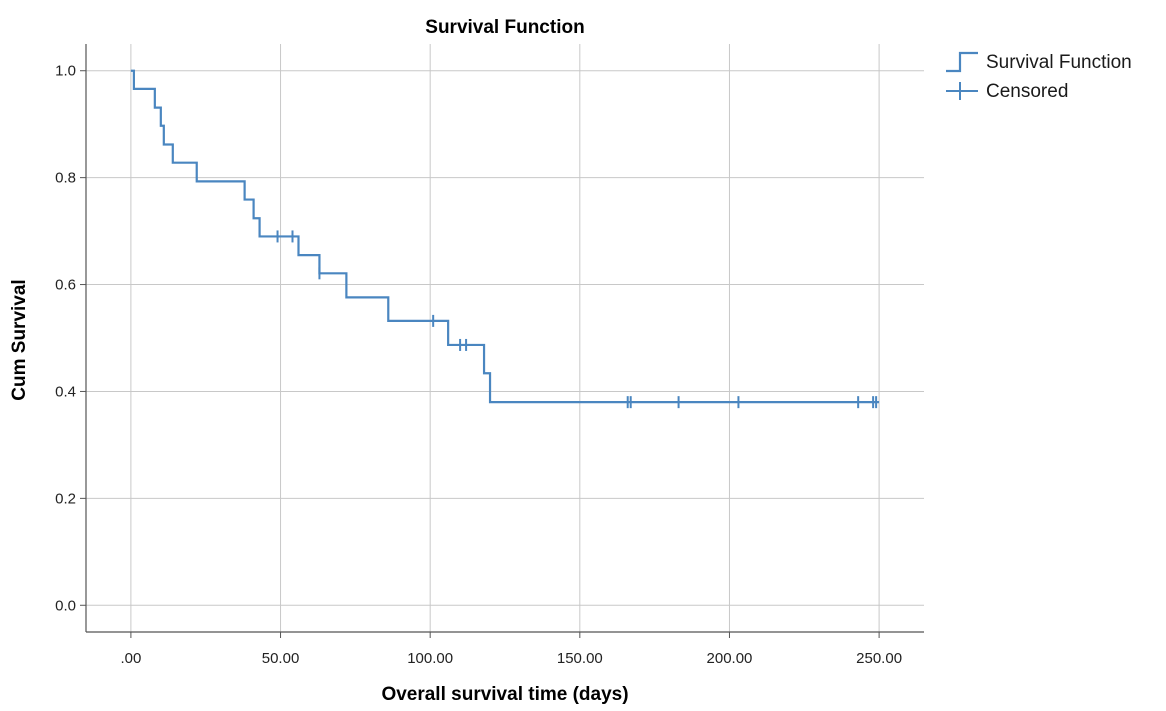 This screenshot has width=1166, height=711. I want to click on y-axis-label: Cum Survival, so click(19, 339).